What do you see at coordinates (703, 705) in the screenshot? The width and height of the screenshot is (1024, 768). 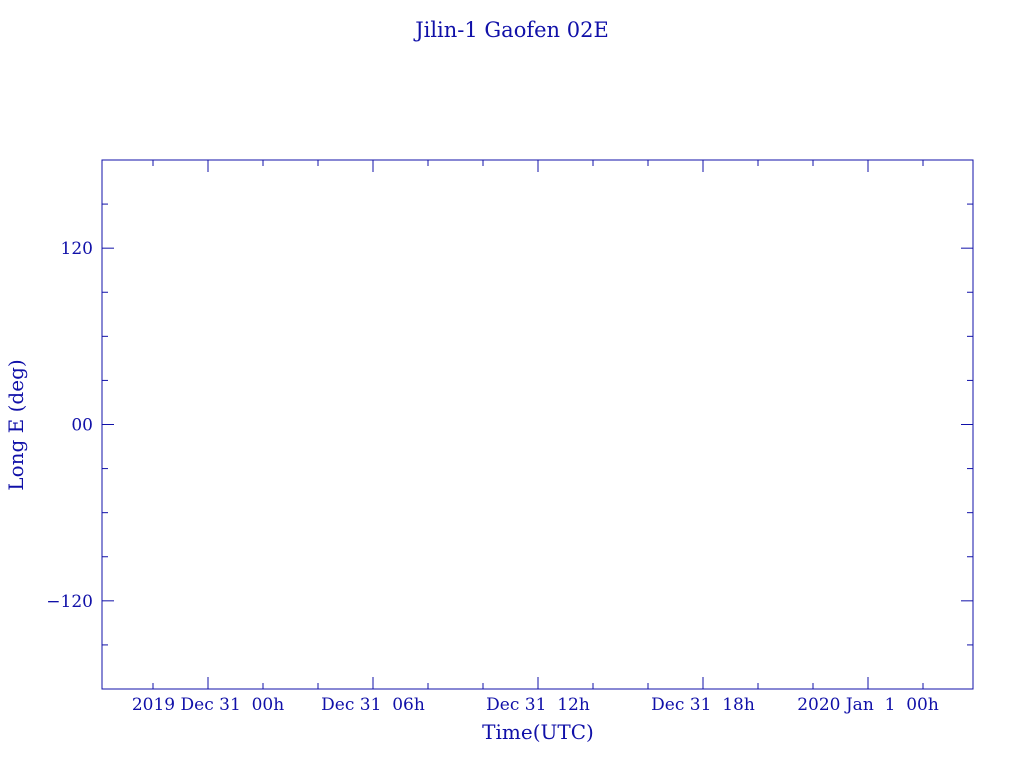 I see `x-tick-label: Dec 31 18h` at bounding box center [703, 705].